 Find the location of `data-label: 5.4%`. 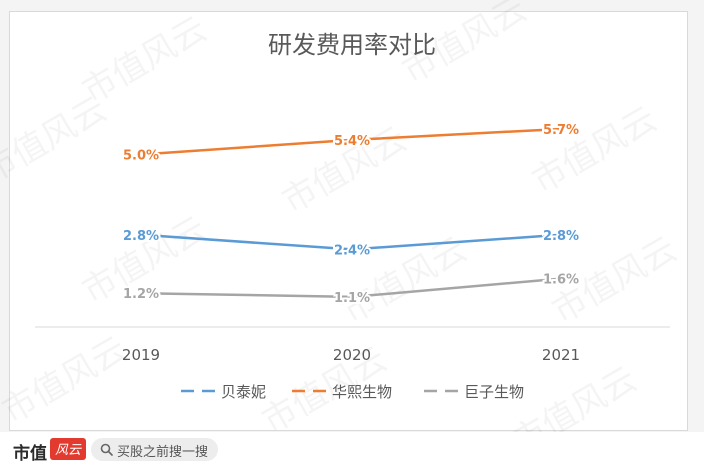

data-label: 5.4% is located at coordinates (352, 141).